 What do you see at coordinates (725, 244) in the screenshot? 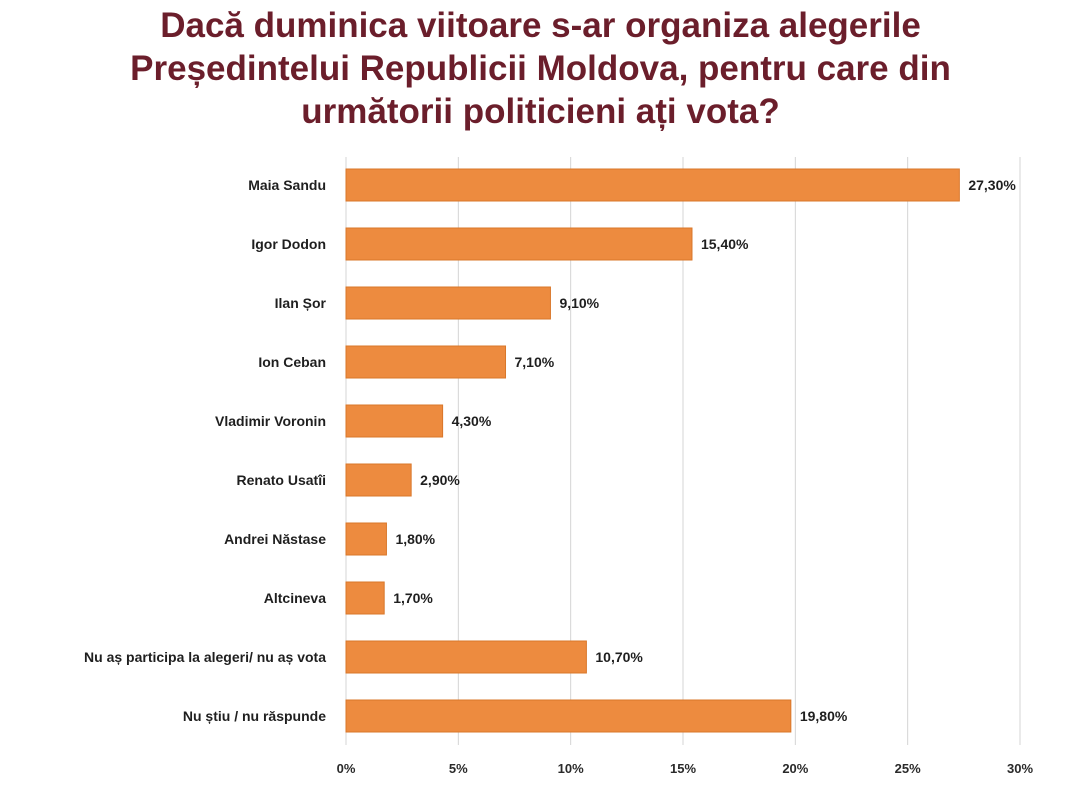
I see `value-label-1: 15,40%` at bounding box center [725, 244].